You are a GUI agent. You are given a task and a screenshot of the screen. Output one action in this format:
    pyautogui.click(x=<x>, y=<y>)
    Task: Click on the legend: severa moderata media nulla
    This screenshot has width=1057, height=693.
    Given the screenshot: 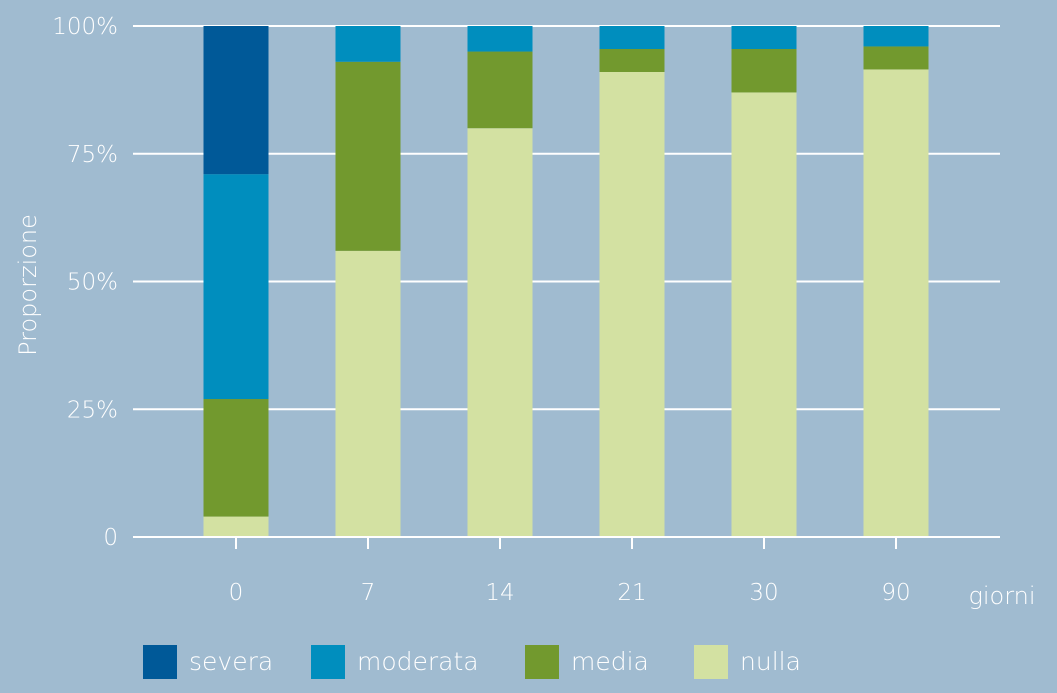 What is the action you would take?
    pyautogui.click(x=472, y=662)
    